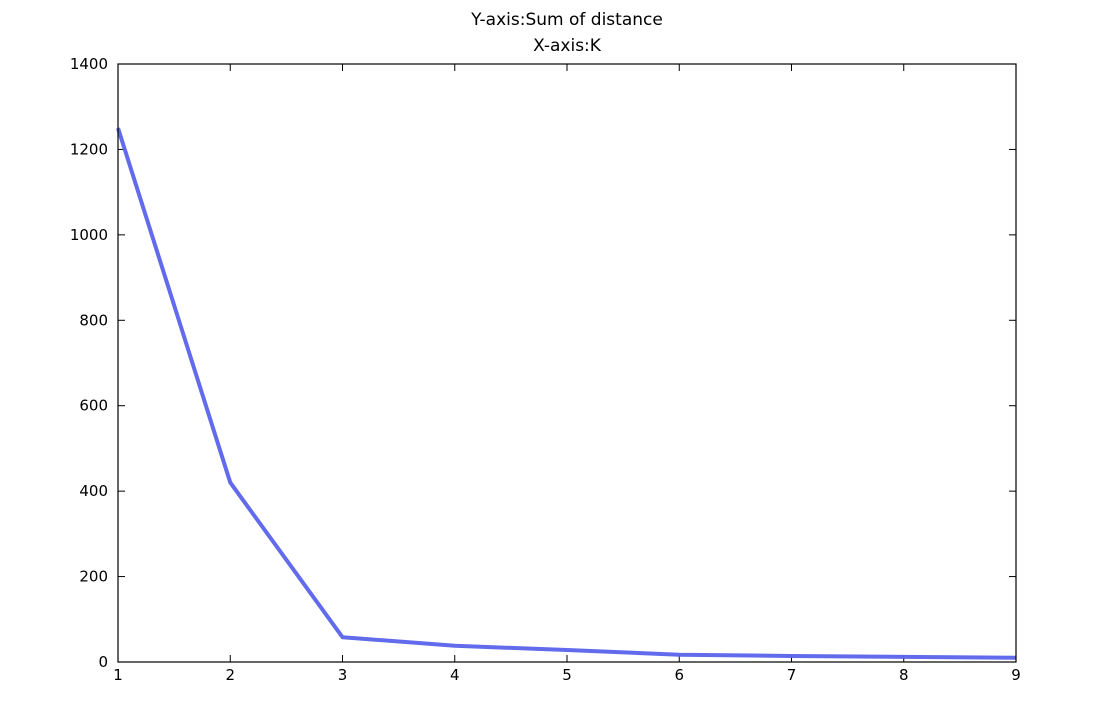  What do you see at coordinates (93, 577) in the screenshot?
I see `y-tick-label: 200` at bounding box center [93, 577].